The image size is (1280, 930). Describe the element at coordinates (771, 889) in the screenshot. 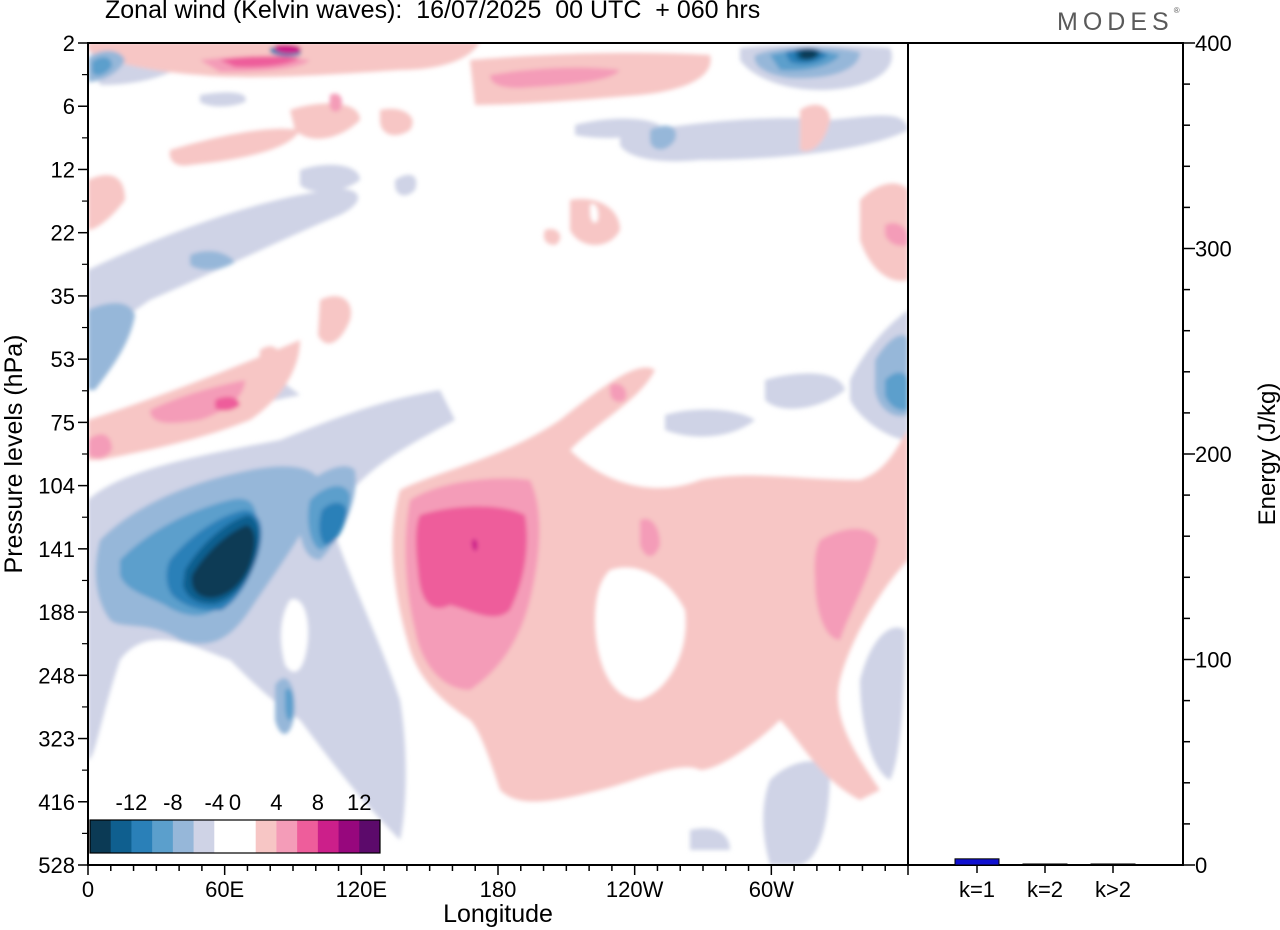

I see `x-tick-label: 60W` at that location.